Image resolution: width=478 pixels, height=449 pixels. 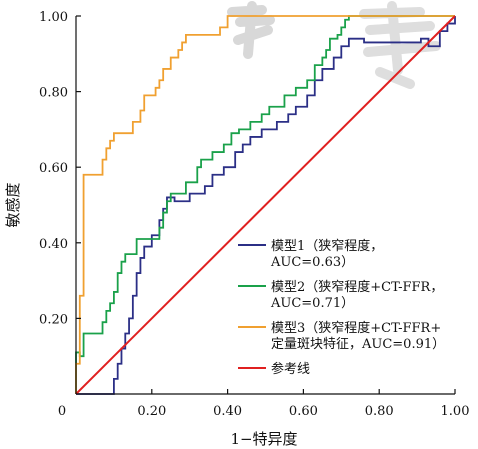 I want to click on x-tick-label: 0.60, so click(x=303, y=411).